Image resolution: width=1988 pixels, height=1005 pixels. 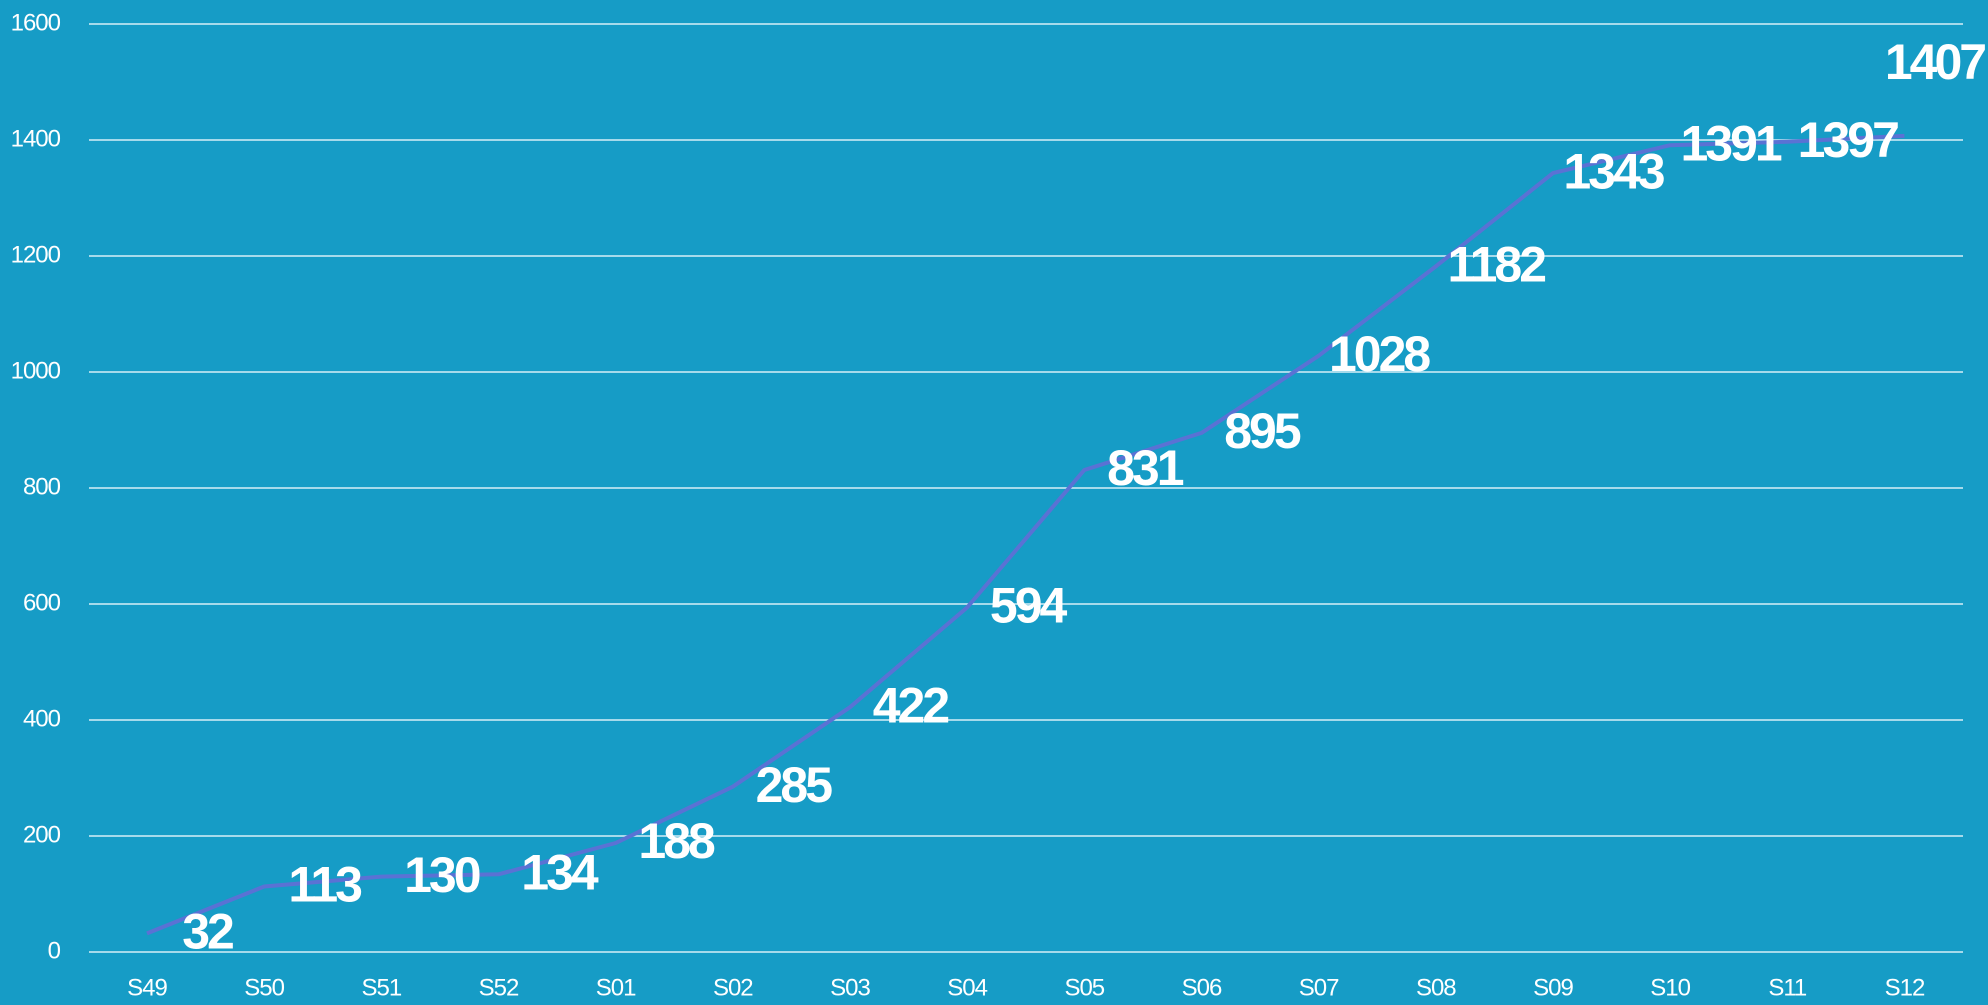 I want to click on x-tick-label: S49, so click(x=147, y=987).